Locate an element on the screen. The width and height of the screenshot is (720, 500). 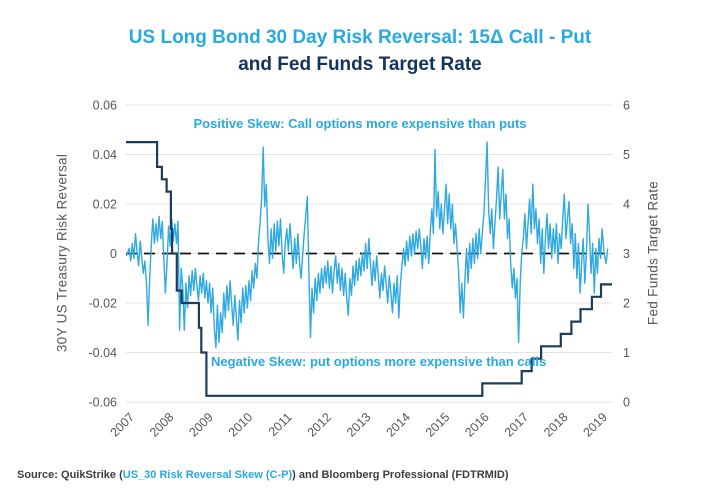
x-tick-label: 2018 is located at coordinates (556, 425).